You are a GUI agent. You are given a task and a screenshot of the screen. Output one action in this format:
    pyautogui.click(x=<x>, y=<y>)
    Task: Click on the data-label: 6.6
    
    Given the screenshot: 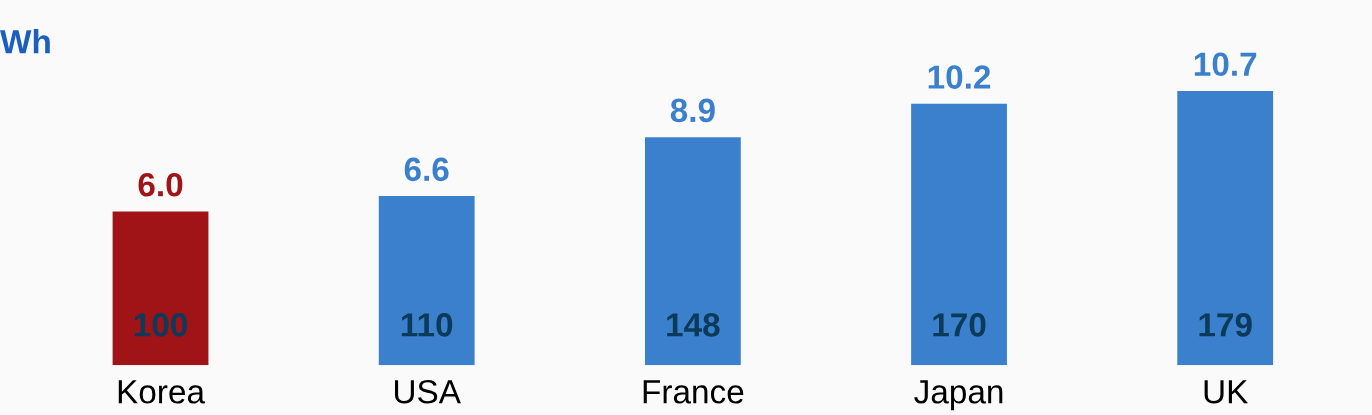 What is the action you would take?
    pyautogui.click(x=426, y=169)
    